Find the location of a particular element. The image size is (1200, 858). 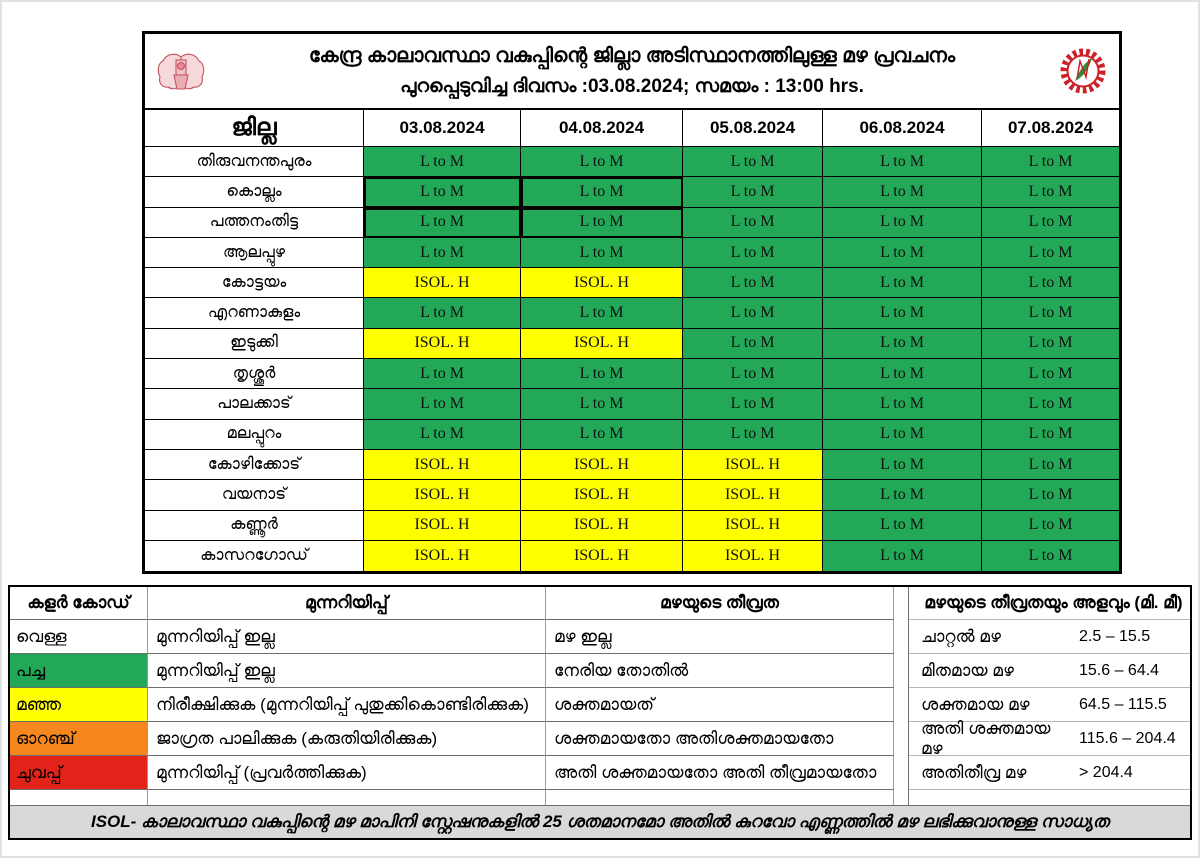

legend-color-swatch-orange: ഓറഞ്ച് is located at coordinates (79, 739).